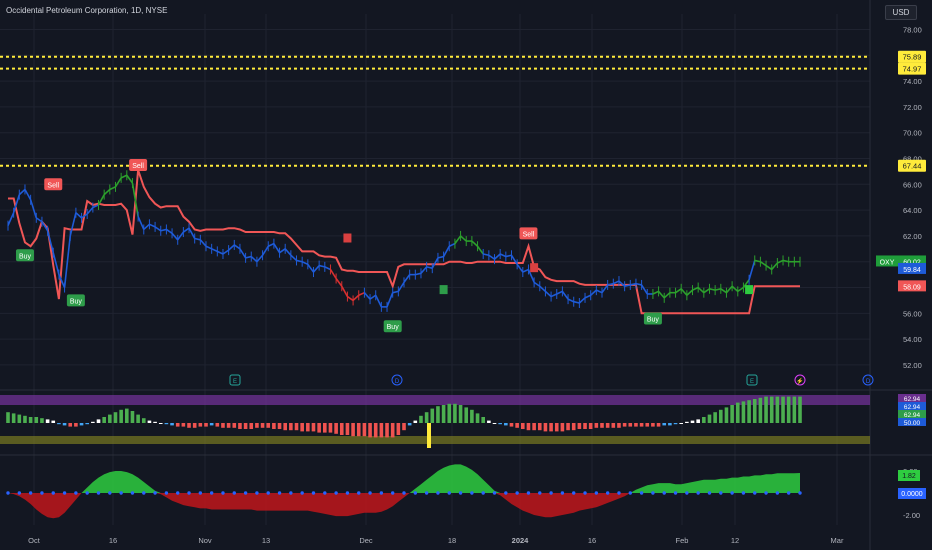 The height and width of the screenshot is (550, 932). What do you see at coordinates (652, 318) in the screenshot?
I see `buy-signal: Buy` at bounding box center [652, 318].